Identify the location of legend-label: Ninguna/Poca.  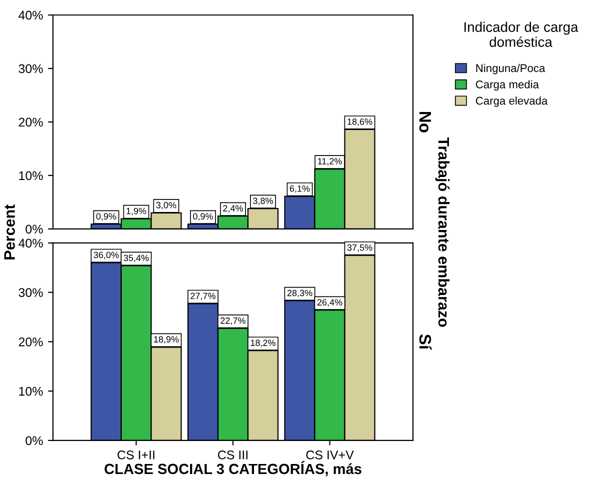
(511, 69).